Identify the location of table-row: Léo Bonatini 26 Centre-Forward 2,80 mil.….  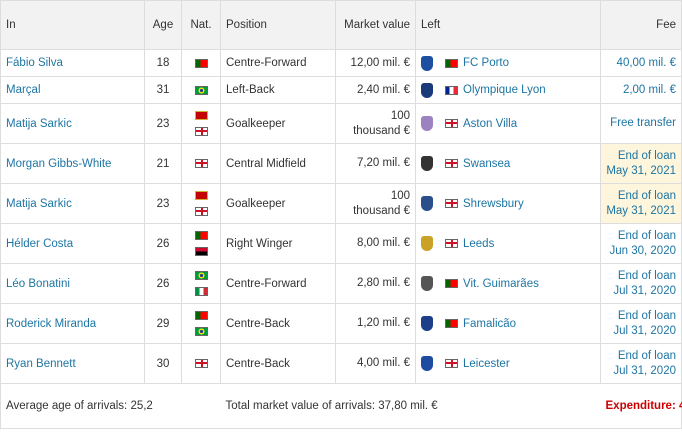
(341, 283).